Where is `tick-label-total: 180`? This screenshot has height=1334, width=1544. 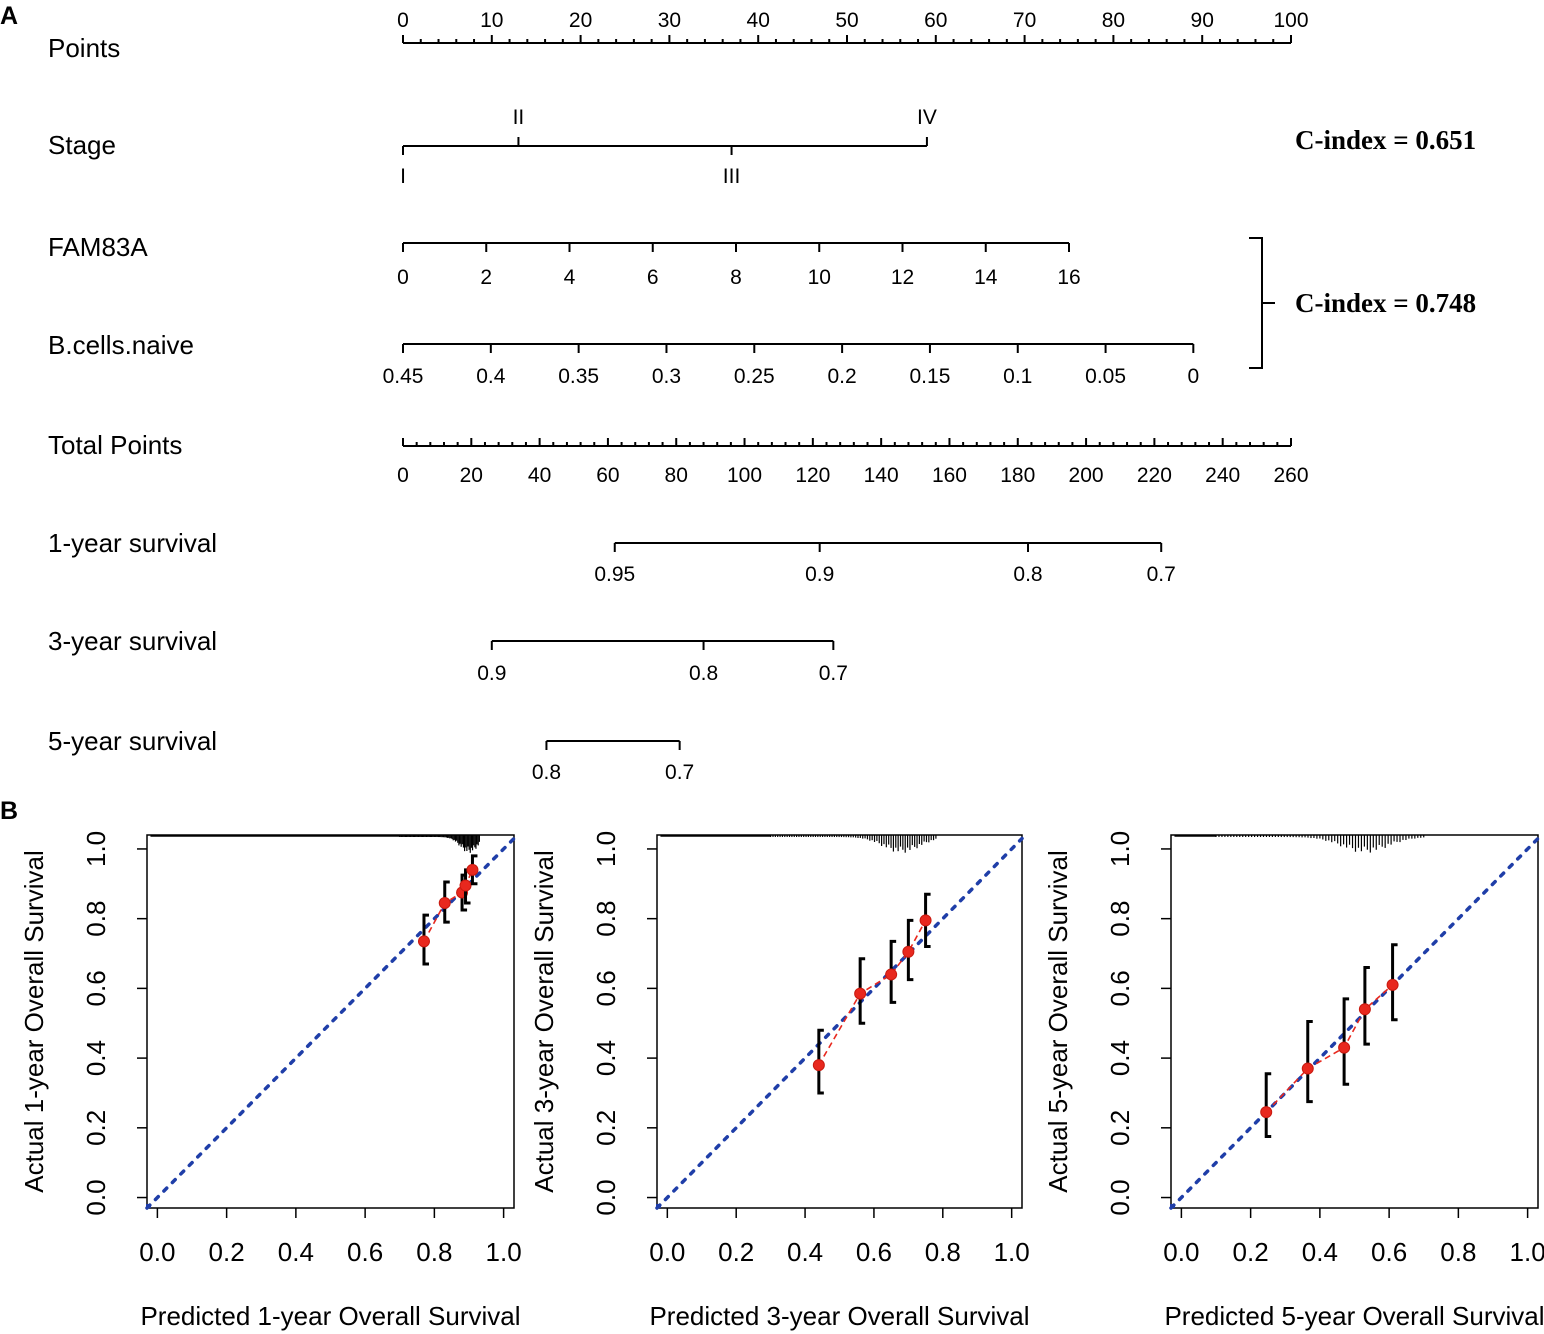
tick-label-total: 180 is located at coordinates (1017, 475).